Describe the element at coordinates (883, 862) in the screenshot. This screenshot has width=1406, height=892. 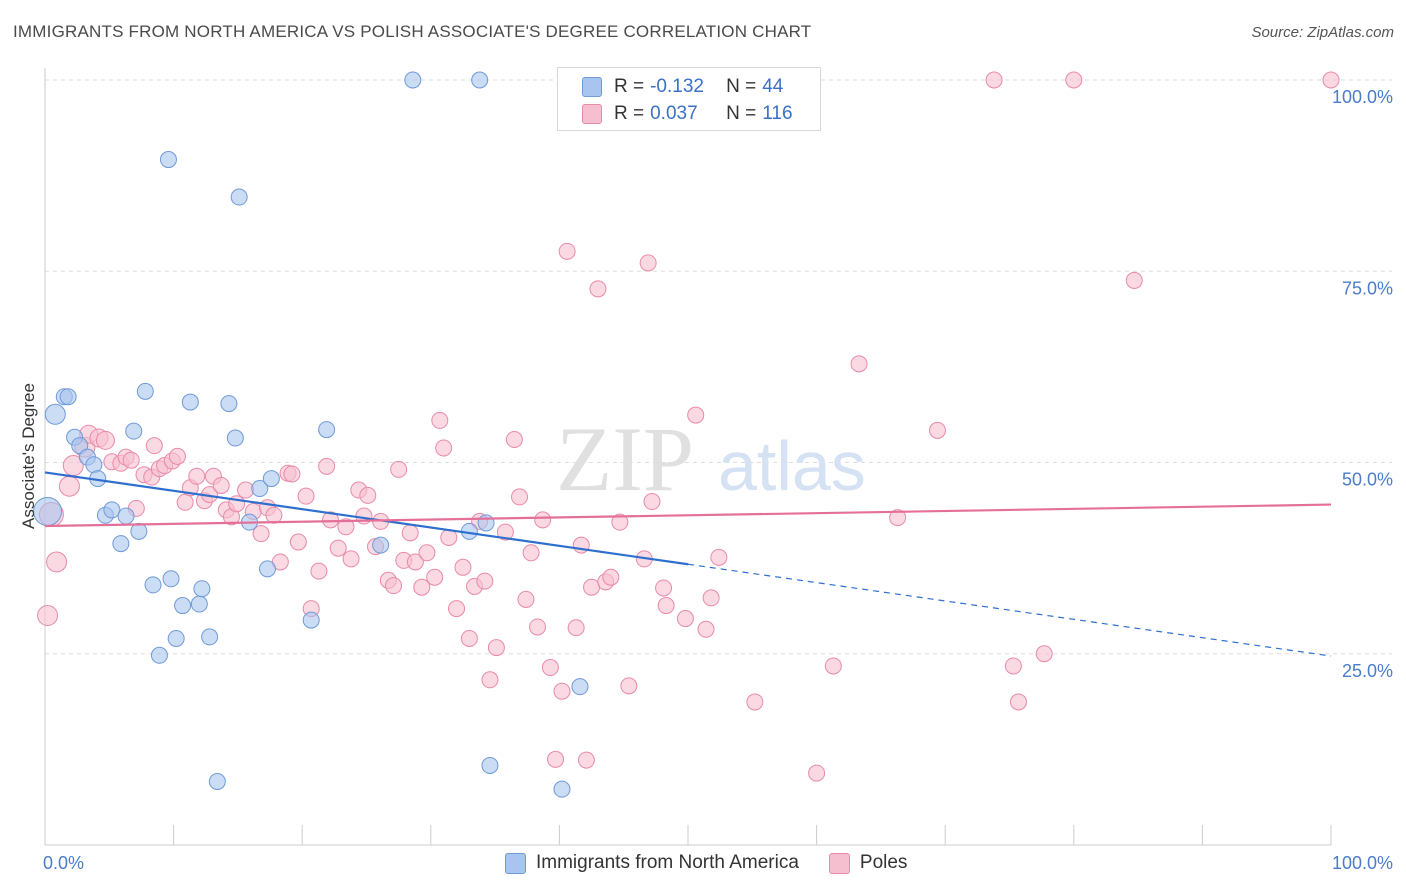
I see `legend-label-poles: Poles` at that location.